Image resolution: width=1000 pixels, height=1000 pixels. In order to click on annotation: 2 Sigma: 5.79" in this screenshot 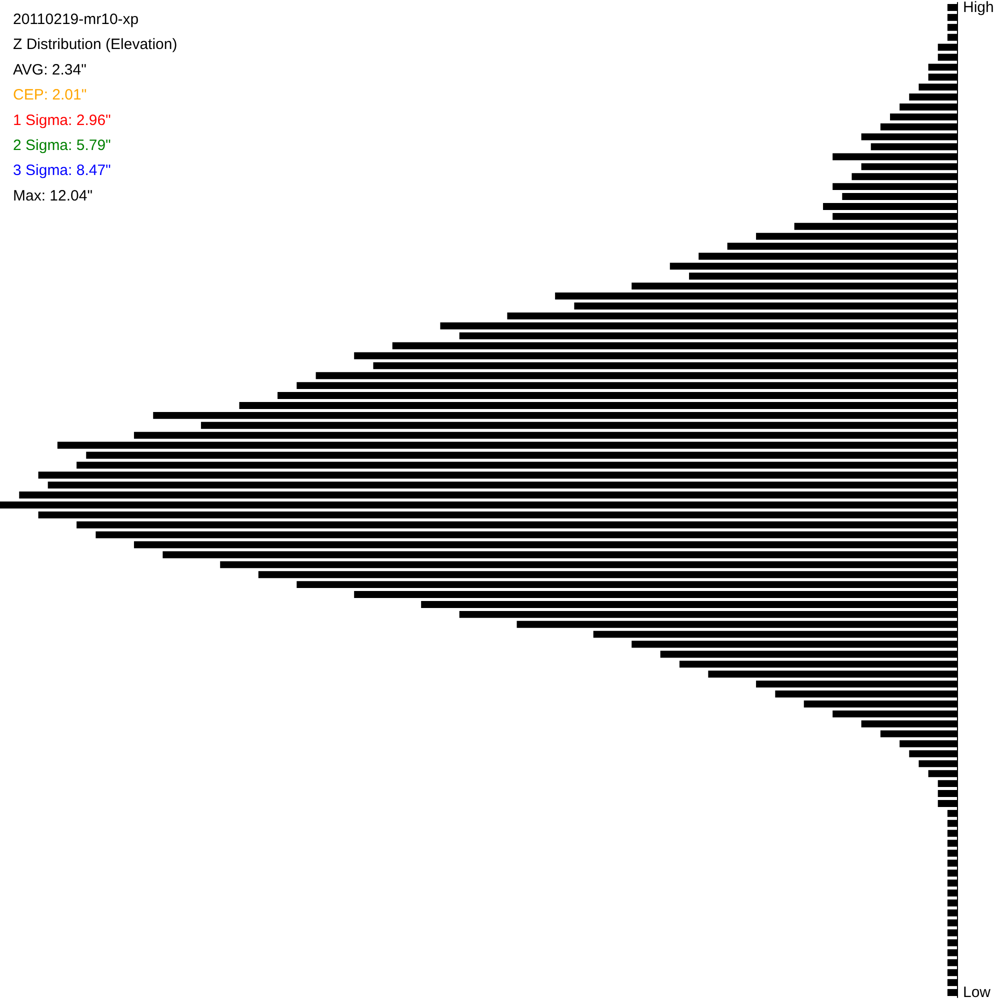, I will do `click(62, 145)`.